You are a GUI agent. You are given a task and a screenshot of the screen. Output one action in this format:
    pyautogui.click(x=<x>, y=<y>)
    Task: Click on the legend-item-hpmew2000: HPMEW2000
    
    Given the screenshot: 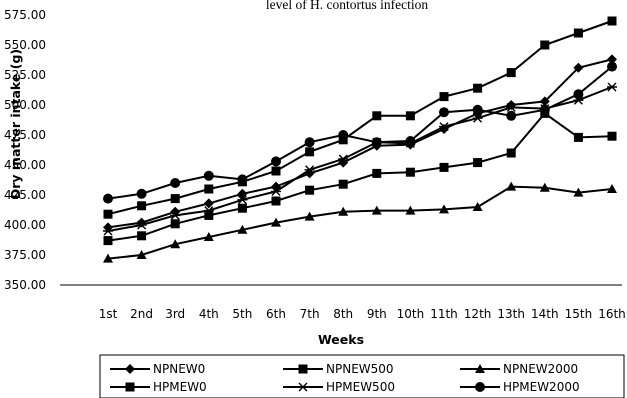 What is the action you would take?
    pyautogui.click(x=520, y=387)
    